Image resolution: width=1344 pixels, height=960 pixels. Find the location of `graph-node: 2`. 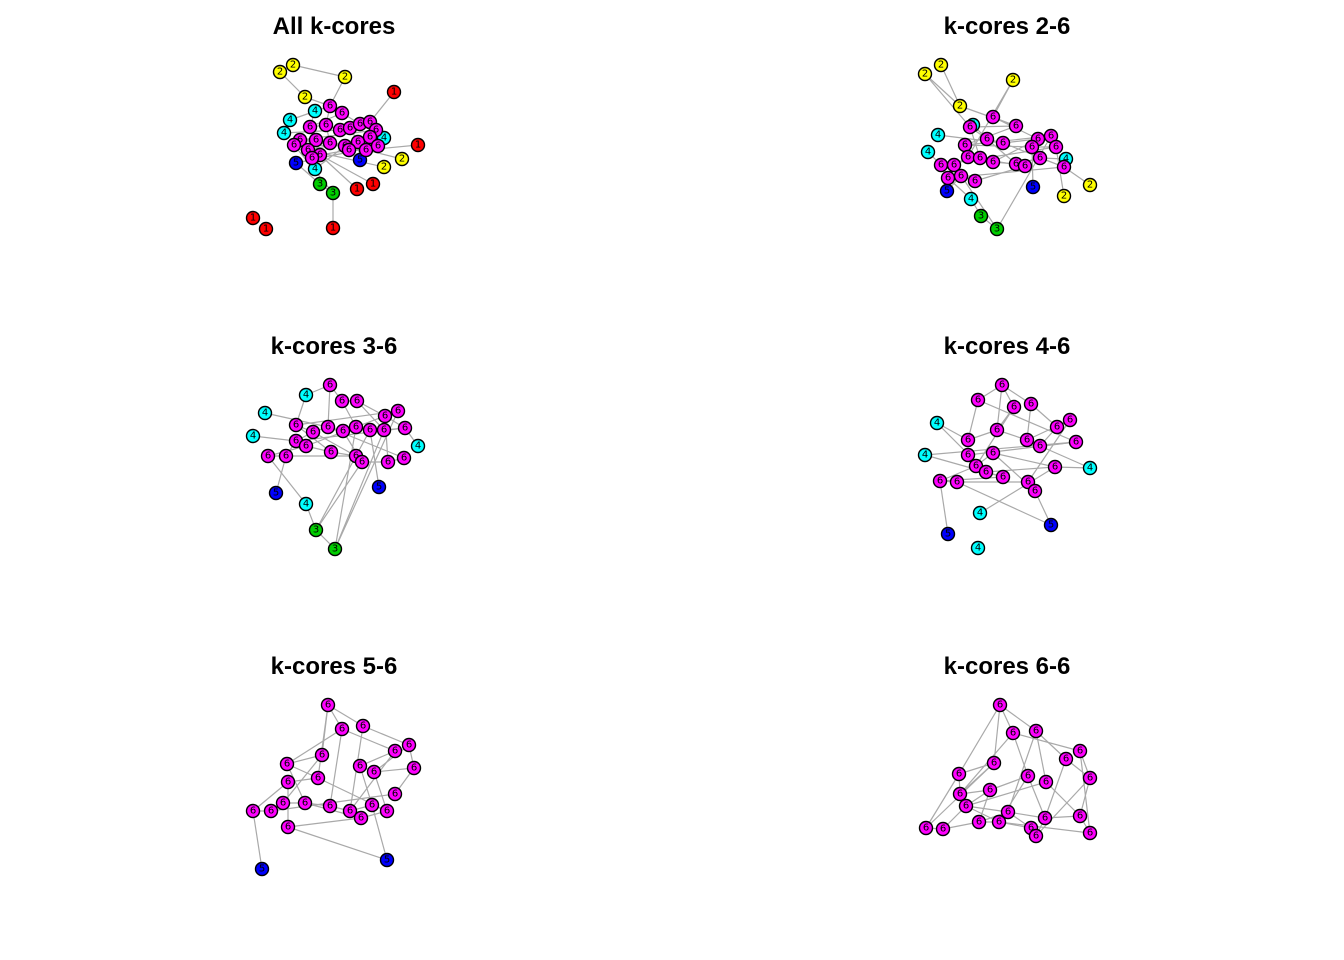

graph-node: 2 is located at coordinates (345, 77).